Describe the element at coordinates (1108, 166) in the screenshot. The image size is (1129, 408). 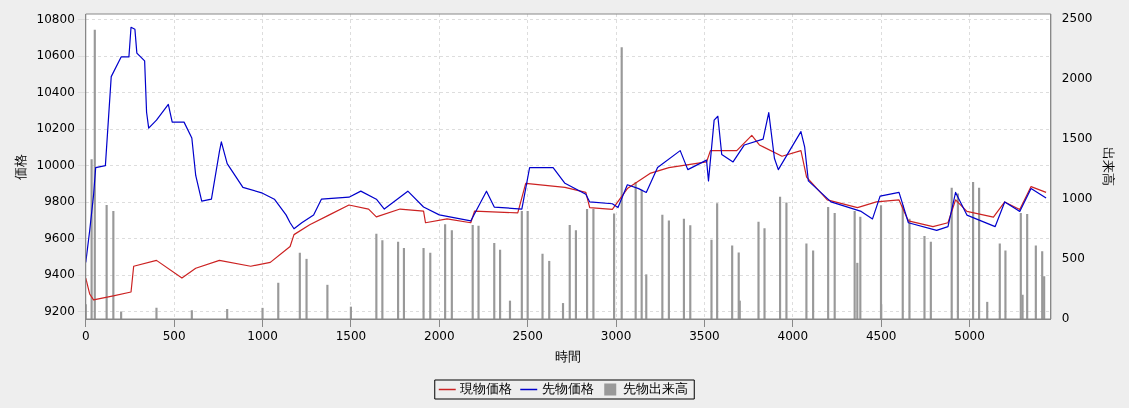
I see `y2-axis-title: 出来高` at that location.